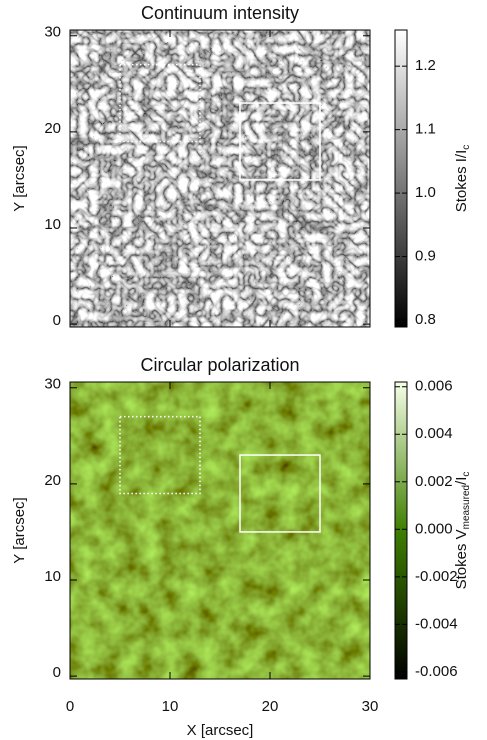 The width and height of the screenshot is (487, 740). I want to click on x-axis-label: X [arcsec], so click(220, 730).